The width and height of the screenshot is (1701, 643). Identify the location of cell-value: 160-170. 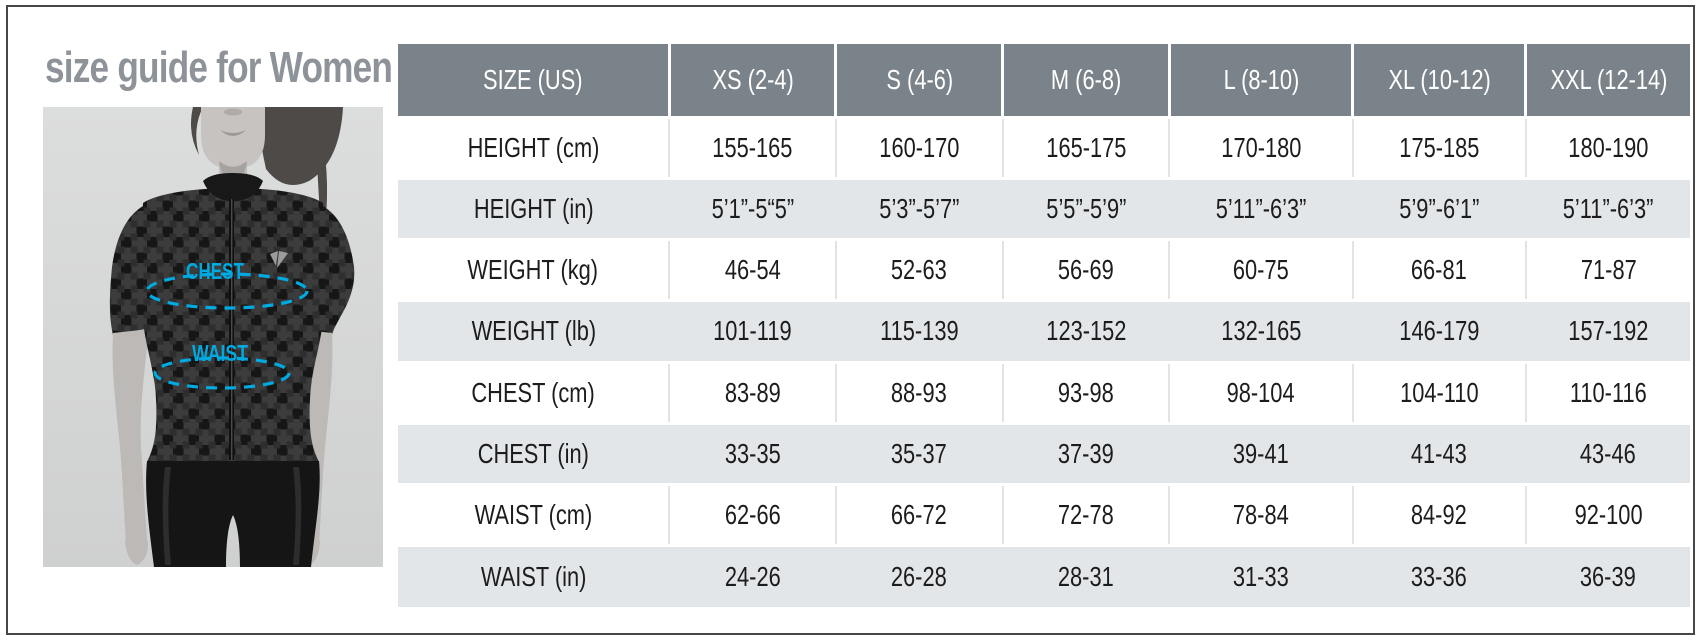
(919, 147).